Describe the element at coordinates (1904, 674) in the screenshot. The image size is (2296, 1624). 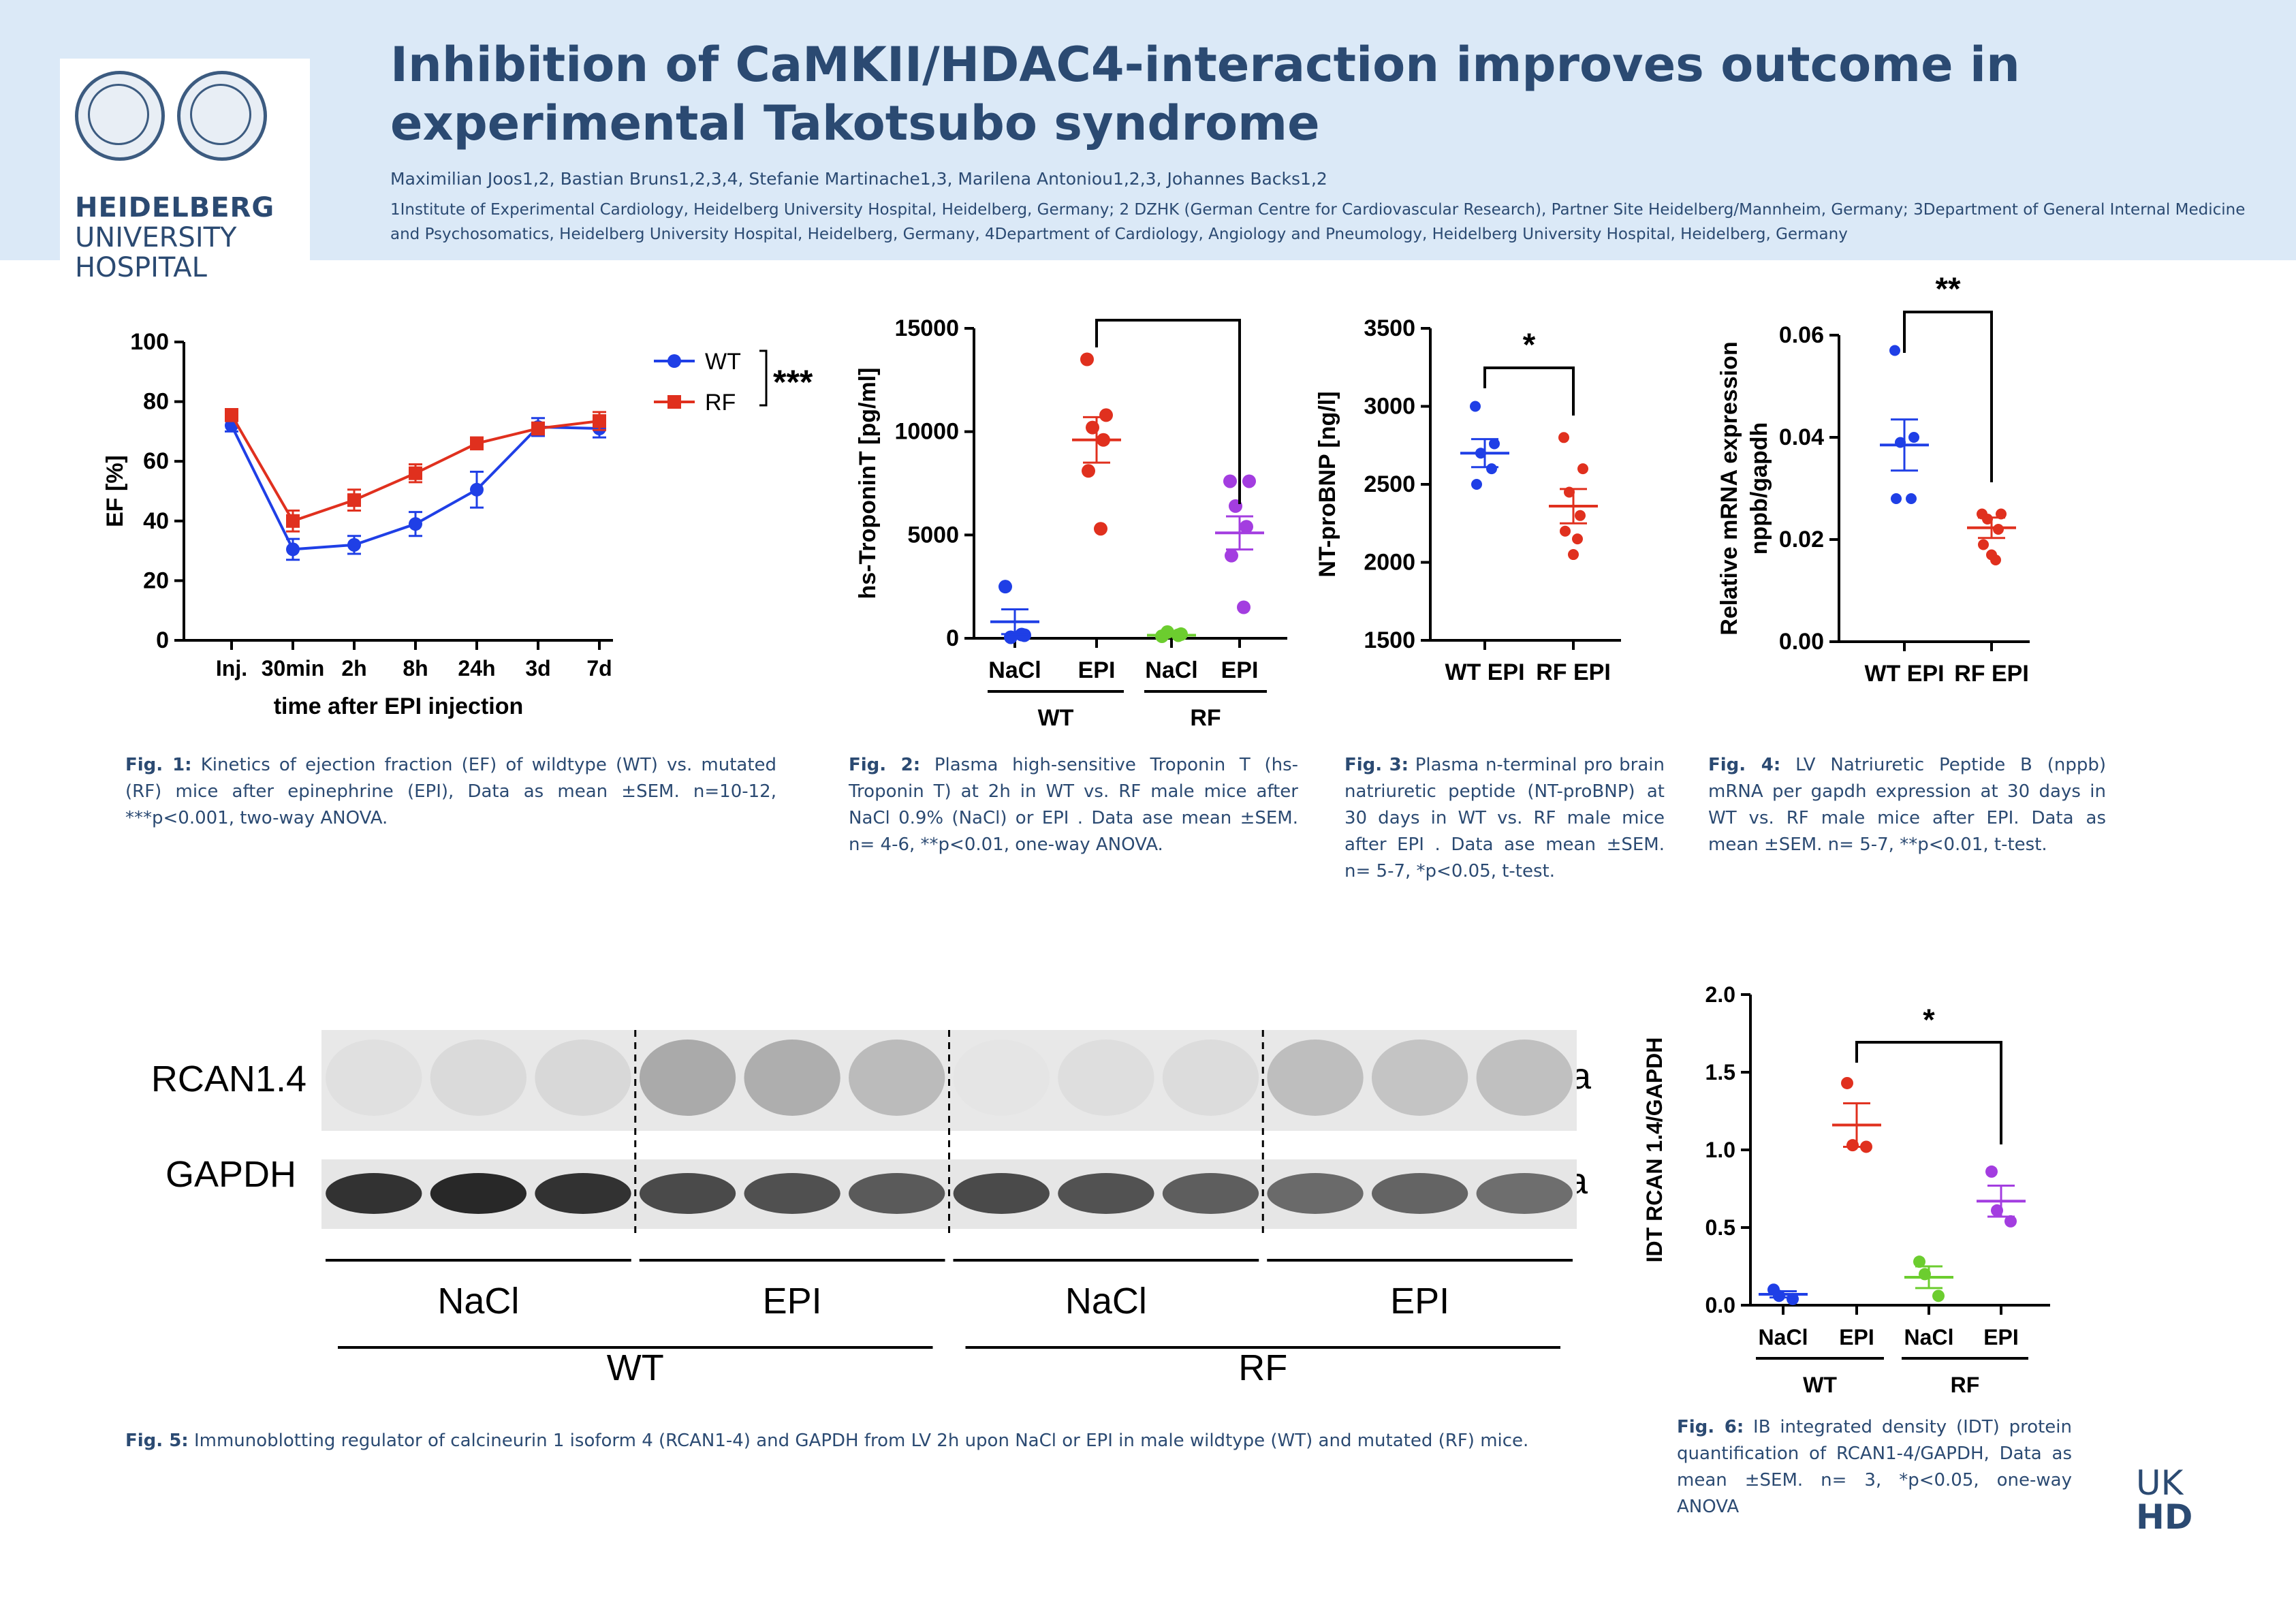
I see `x-tick-label: WT EPI` at that location.